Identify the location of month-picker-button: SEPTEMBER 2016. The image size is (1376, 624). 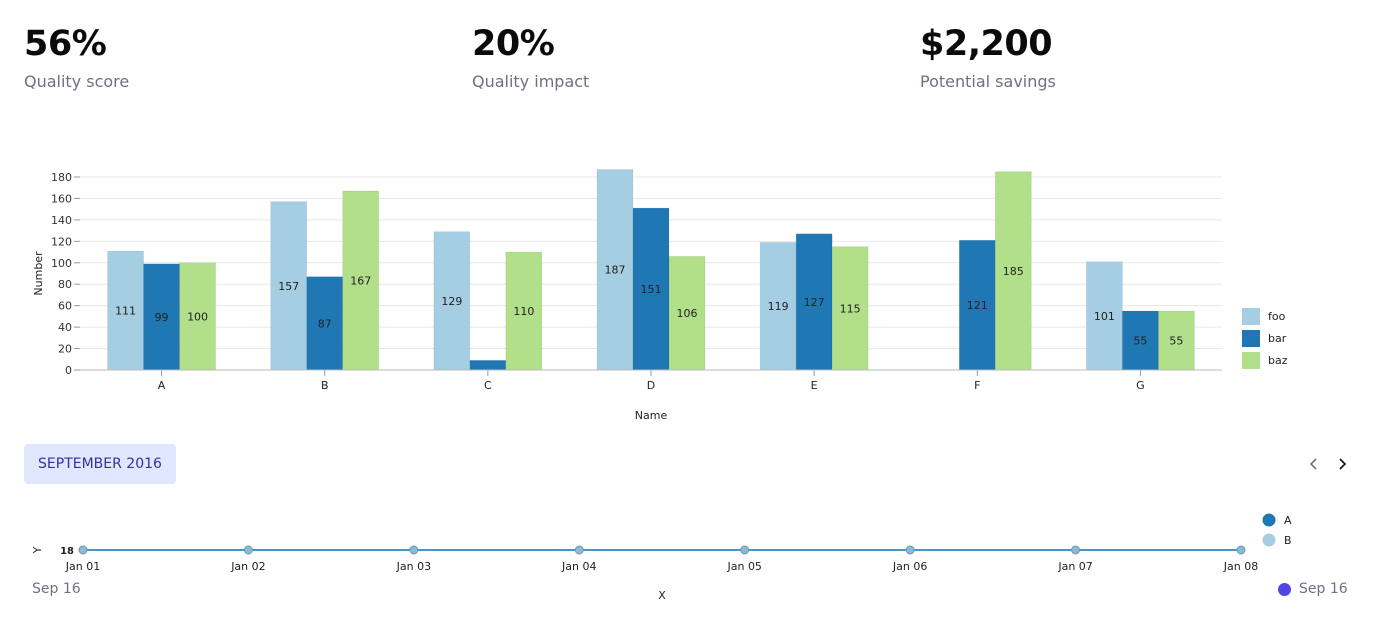
(100, 464).